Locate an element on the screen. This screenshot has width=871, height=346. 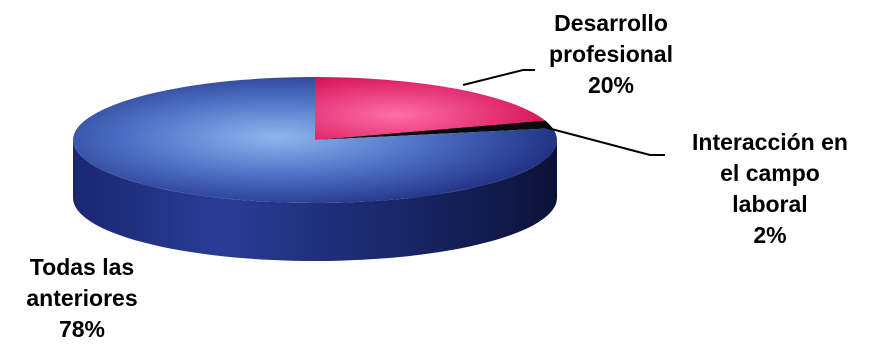
slice-label-line: anteriores is located at coordinates (81, 298).